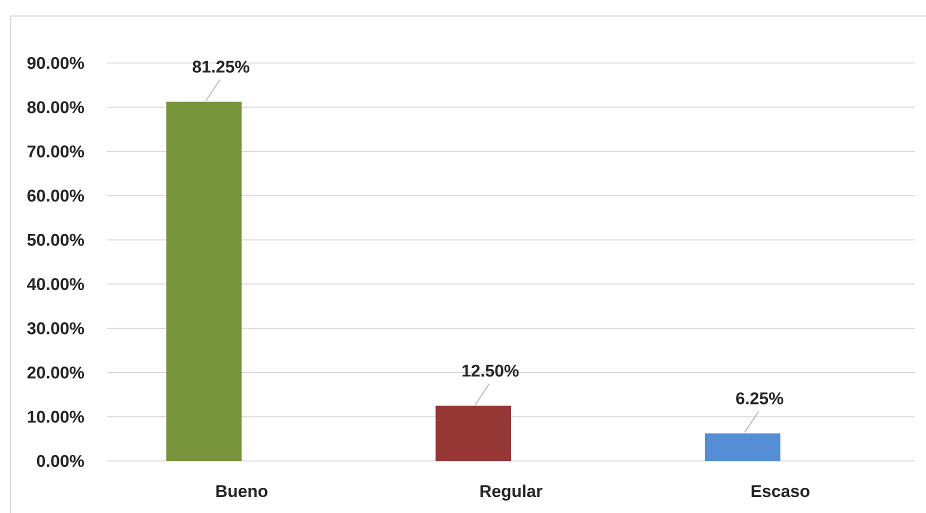 This screenshot has width=926, height=513. I want to click on x-tick-label: Bueno, so click(242, 491).